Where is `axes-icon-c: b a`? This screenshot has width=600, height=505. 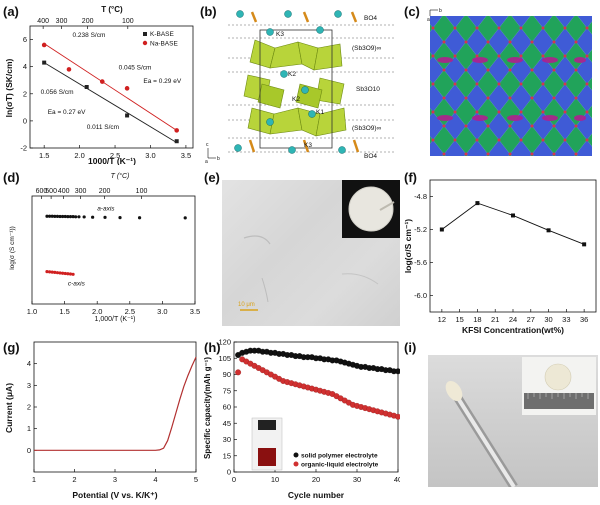
axes-icon-c: b a is located at coordinates (434, 15).